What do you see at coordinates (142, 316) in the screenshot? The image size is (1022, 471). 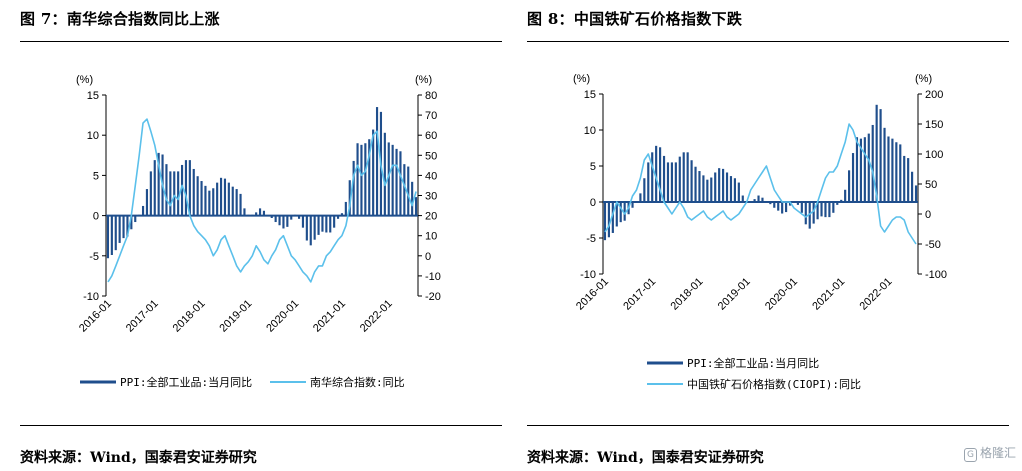 I see `x-tick-label: 2017-01` at bounding box center [142, 316].